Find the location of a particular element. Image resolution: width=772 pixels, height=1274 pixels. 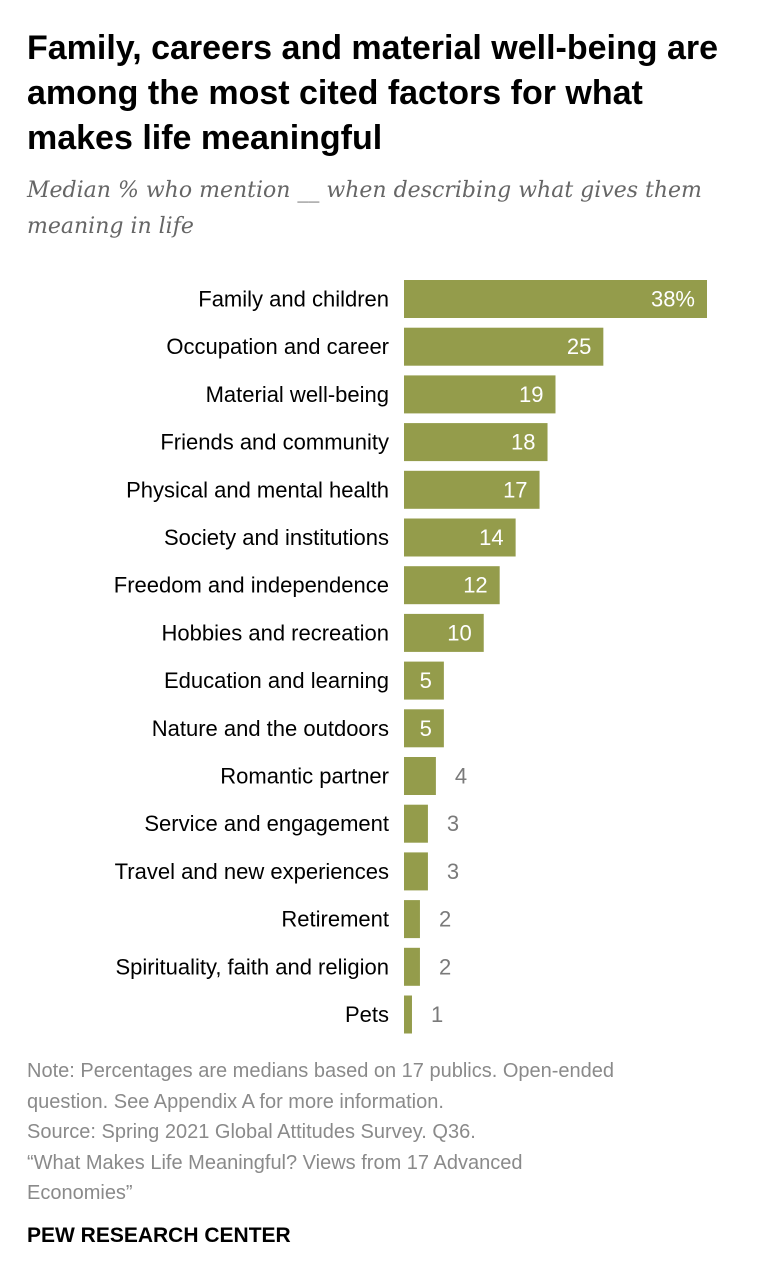

value-label: 17 is located at coordinates (515, 489).